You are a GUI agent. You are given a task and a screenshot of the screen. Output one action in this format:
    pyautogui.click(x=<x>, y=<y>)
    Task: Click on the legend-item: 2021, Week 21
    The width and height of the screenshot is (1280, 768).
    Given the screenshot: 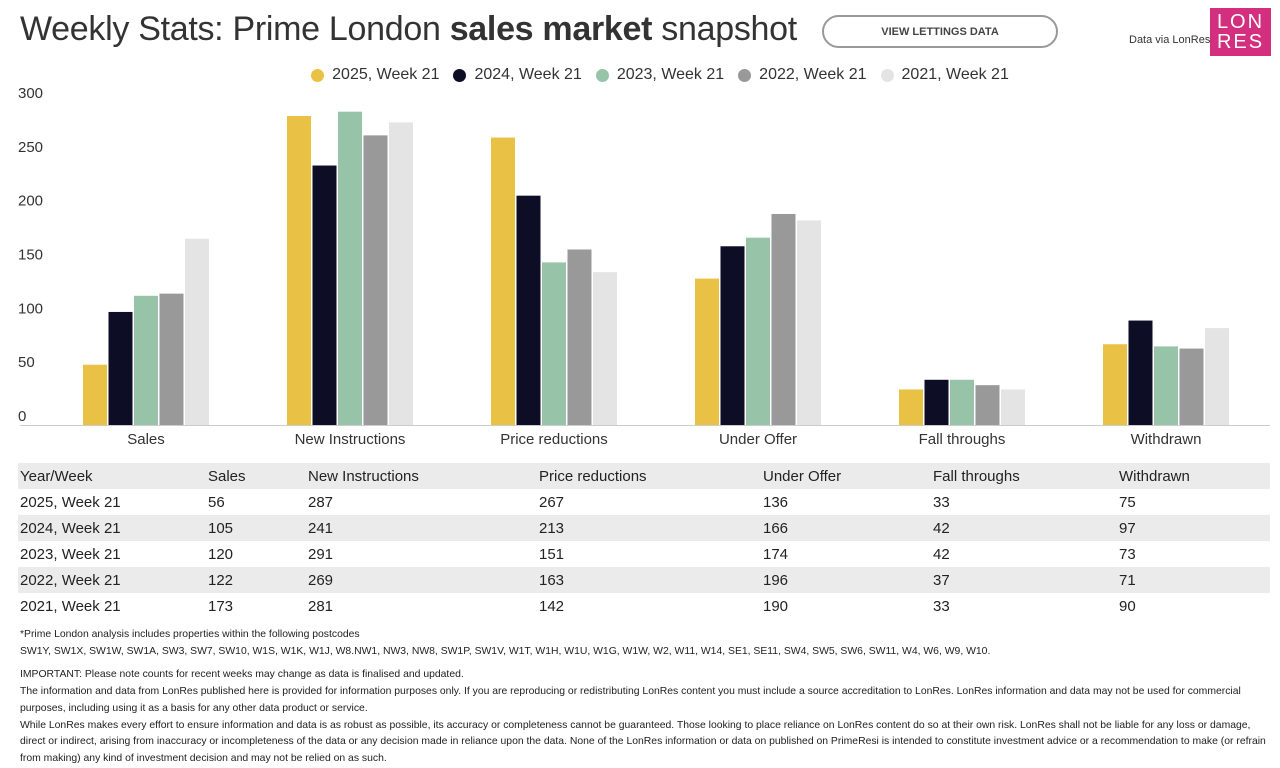 What is the action you would take?
    pyautogui.click(x=944, y=75)
    